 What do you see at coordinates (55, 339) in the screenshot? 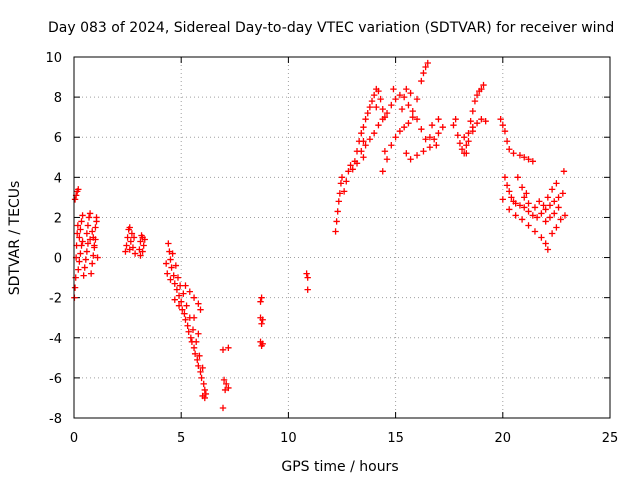
I see `y-tick-label: -4` at bounding box center [55, 339].